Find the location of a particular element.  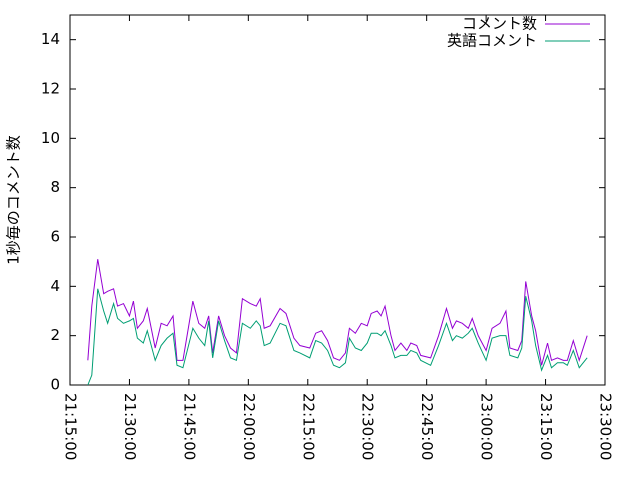

y-axis-label: 1秒毎のコメント数 is located at coordinates (14, 200).